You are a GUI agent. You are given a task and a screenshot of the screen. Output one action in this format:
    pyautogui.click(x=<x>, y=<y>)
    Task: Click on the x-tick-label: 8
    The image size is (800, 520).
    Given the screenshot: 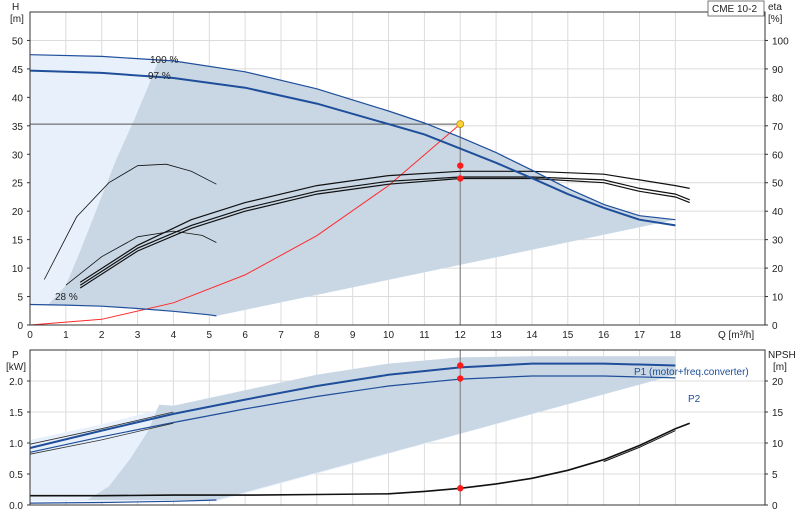 What is the action you would take?
    pyautogui.click(x=317, y=335)
    